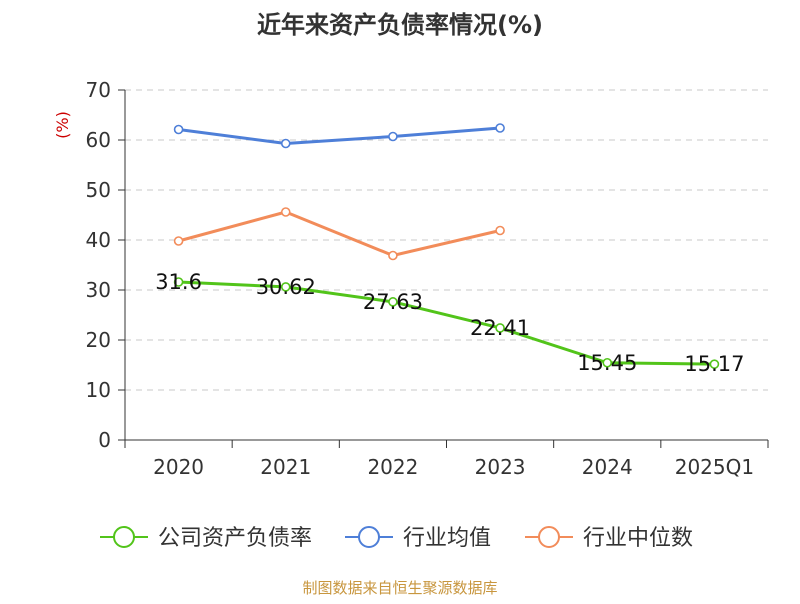 This screenshot has width=800, height=604. I want to click on data-label: 15.17, so click(714, 364).